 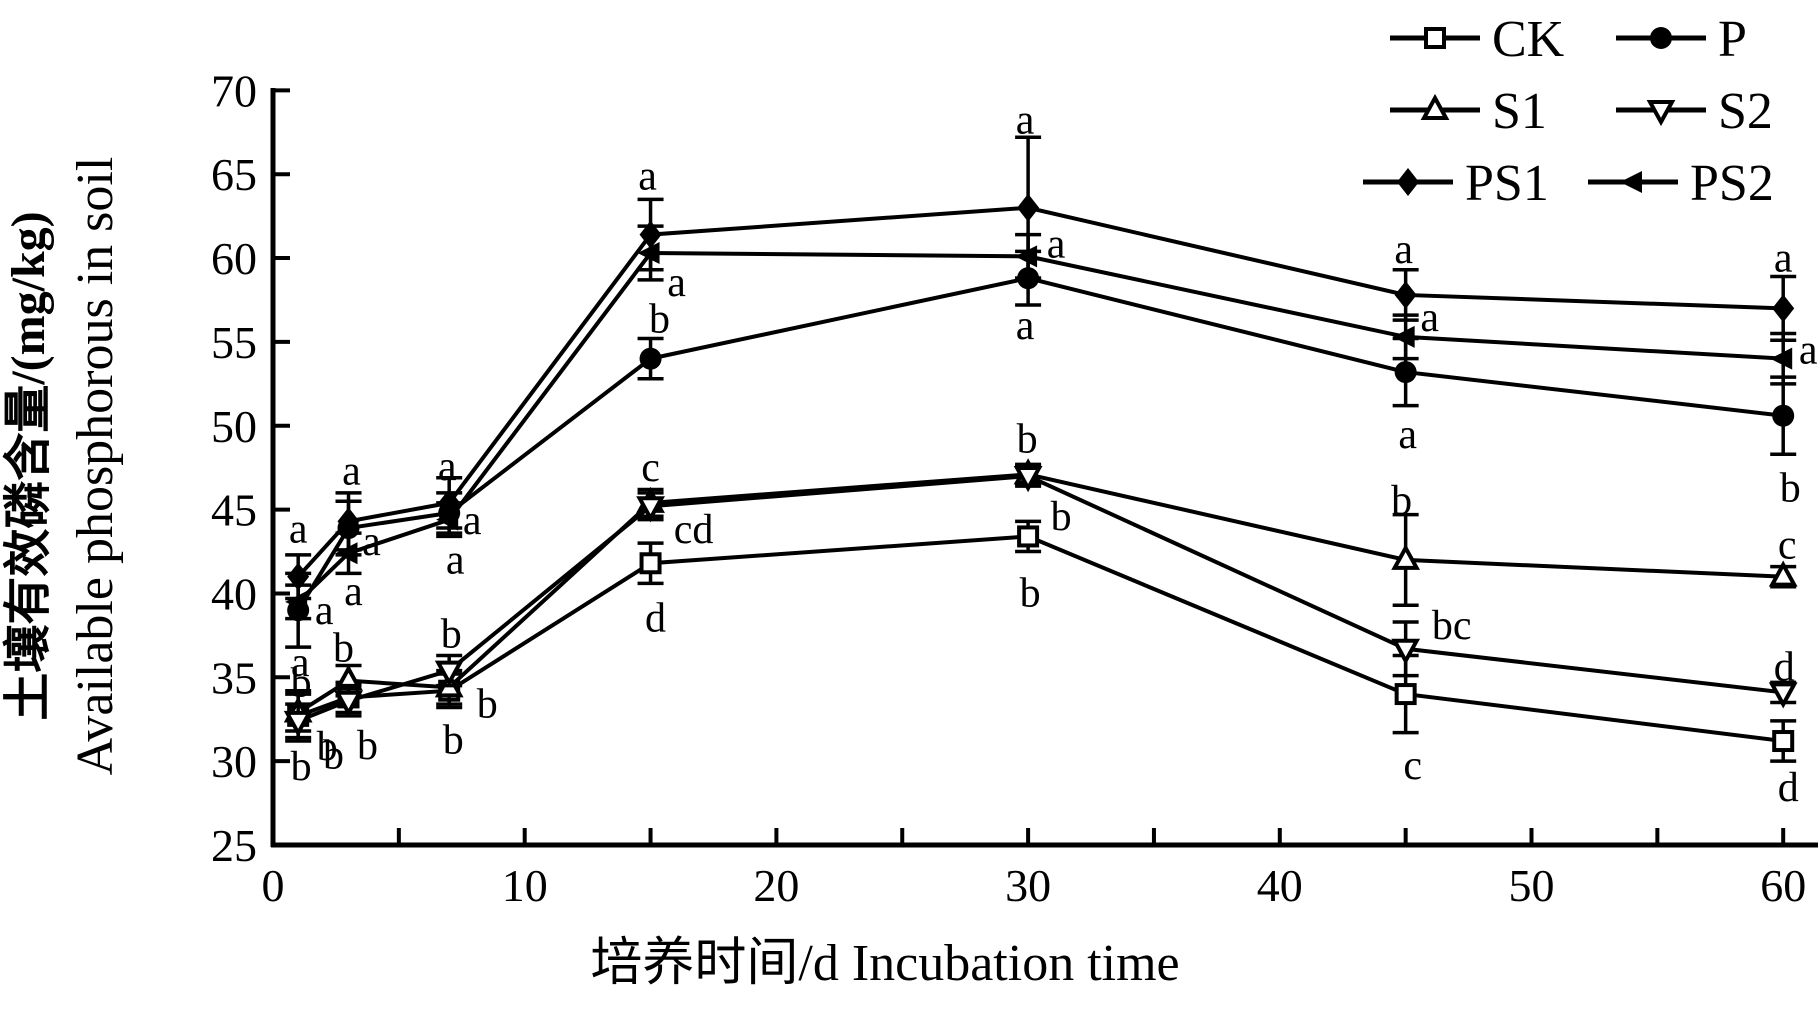 What do you see at coordinates (1532, 885) in the screenshot?
I see `x-tick-label: 50` at bounding box center [1532, 885].